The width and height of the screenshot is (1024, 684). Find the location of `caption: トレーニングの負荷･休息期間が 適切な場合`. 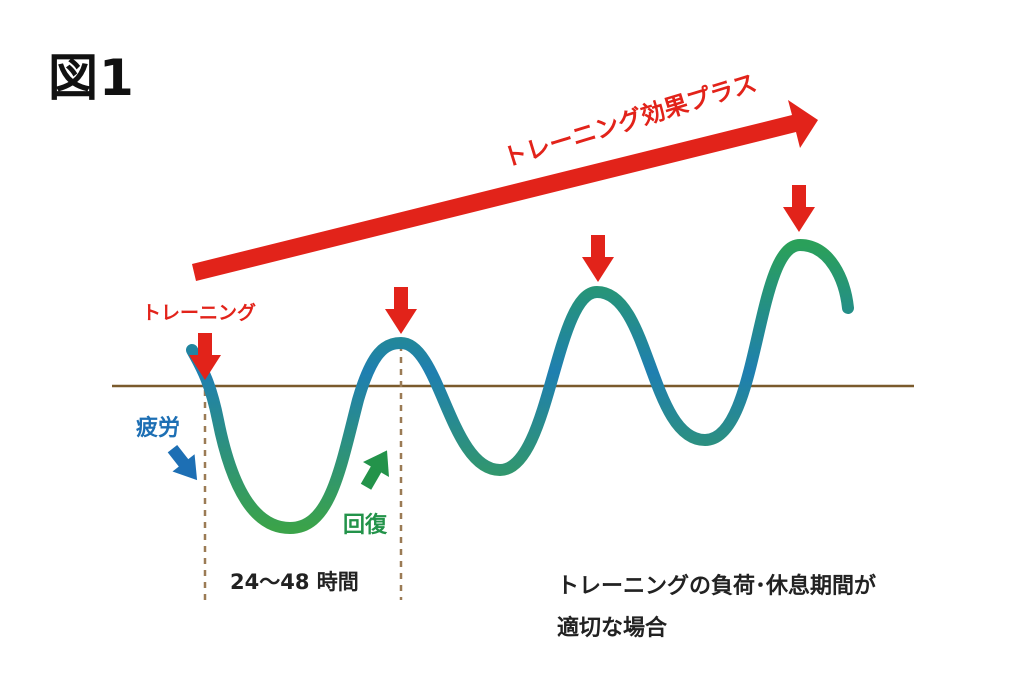

caption: トレーニングの負荷･休息期間が 適切な場合 is located at coordinates (716, 608).